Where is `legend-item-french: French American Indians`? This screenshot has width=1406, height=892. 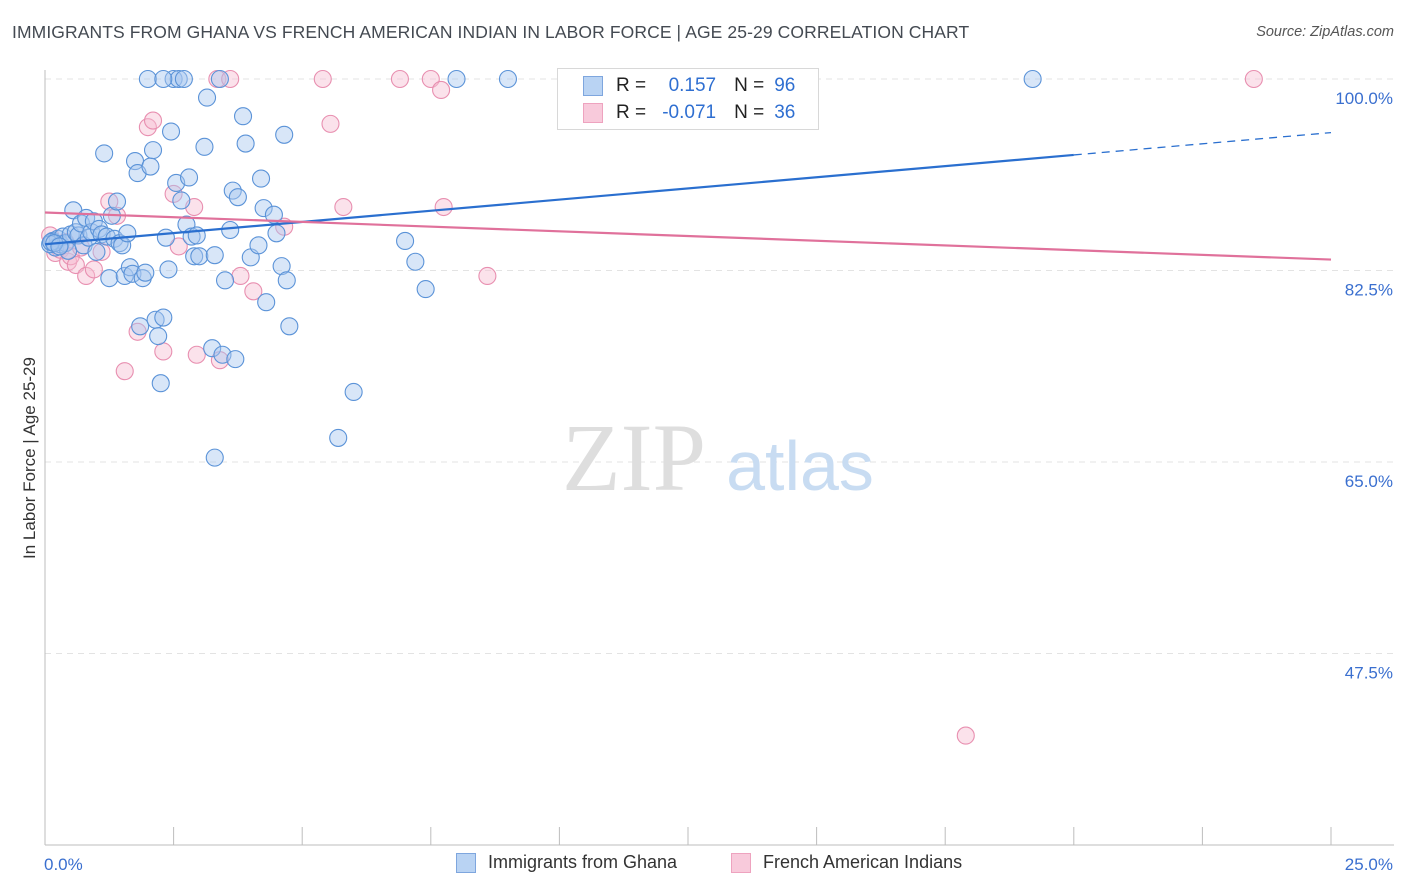
legend-item-french: French American Indians is located at coordinates (846, 862).